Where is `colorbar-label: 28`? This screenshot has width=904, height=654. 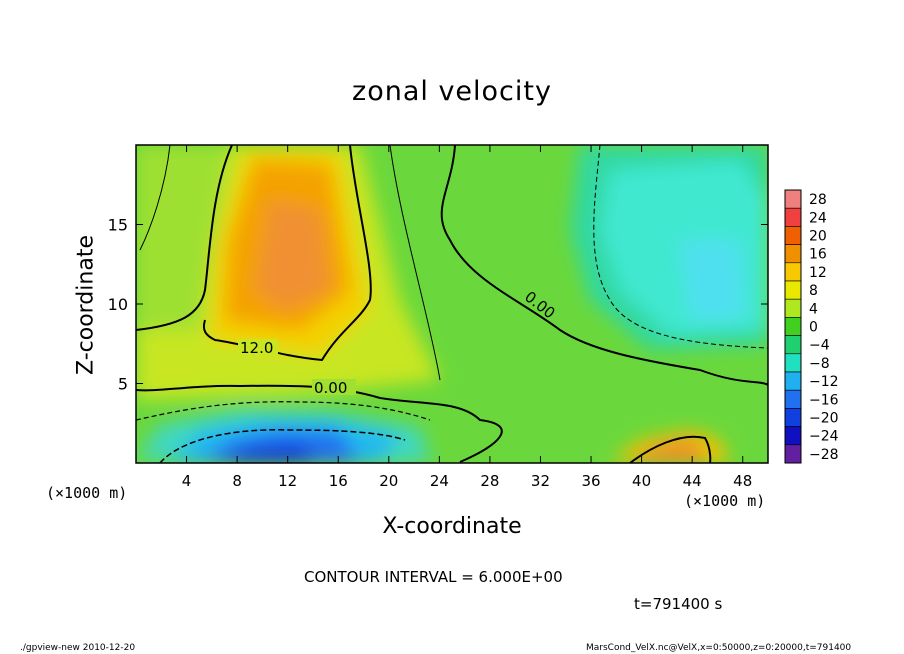
colorbar-label: 28 is located at coordinates (818, 200).